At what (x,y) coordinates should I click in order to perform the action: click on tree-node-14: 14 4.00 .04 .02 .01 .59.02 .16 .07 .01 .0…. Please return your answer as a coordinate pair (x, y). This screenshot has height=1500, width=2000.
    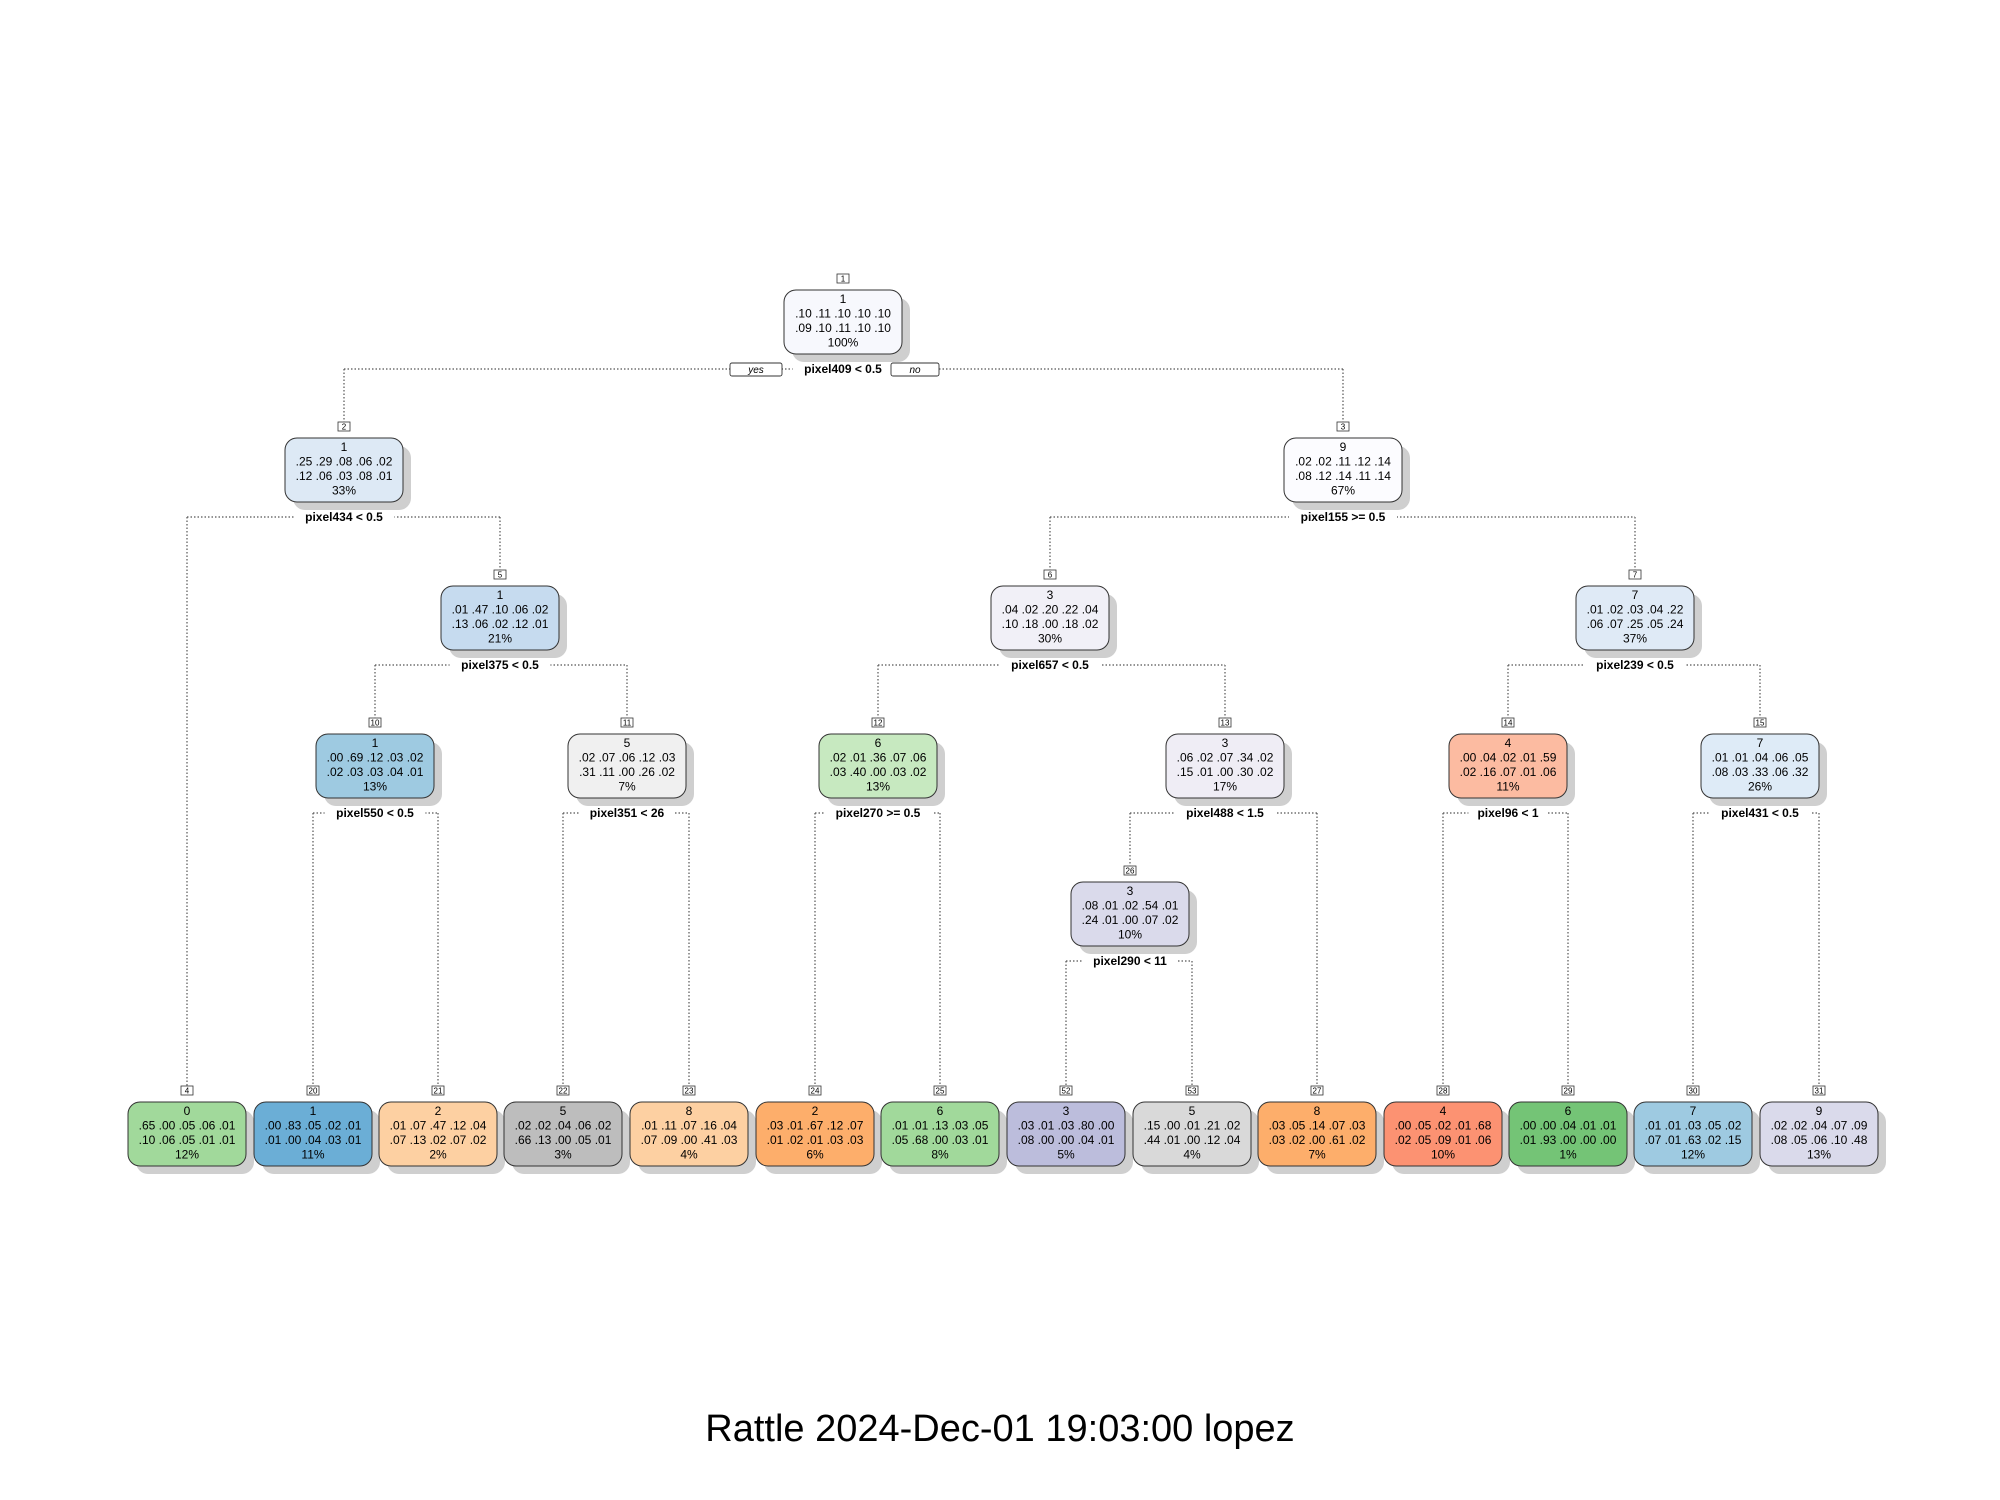
    Looking at the image, I should click on (1511, 768).